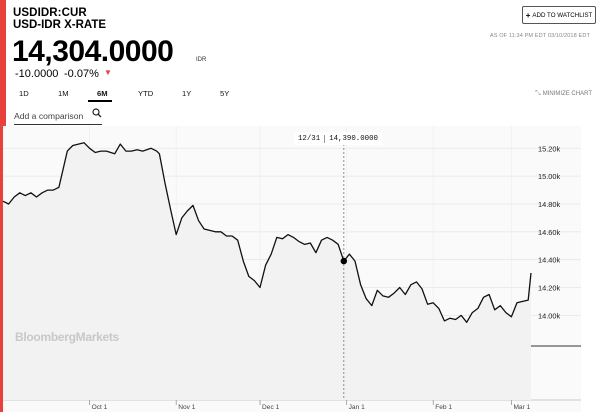 The width and height of the screenshot is (600, 412). What do you see at coordinates (225, 93) in the screenshot?
I see `tab-5y: 5Y` at bounding box center [225, 93].